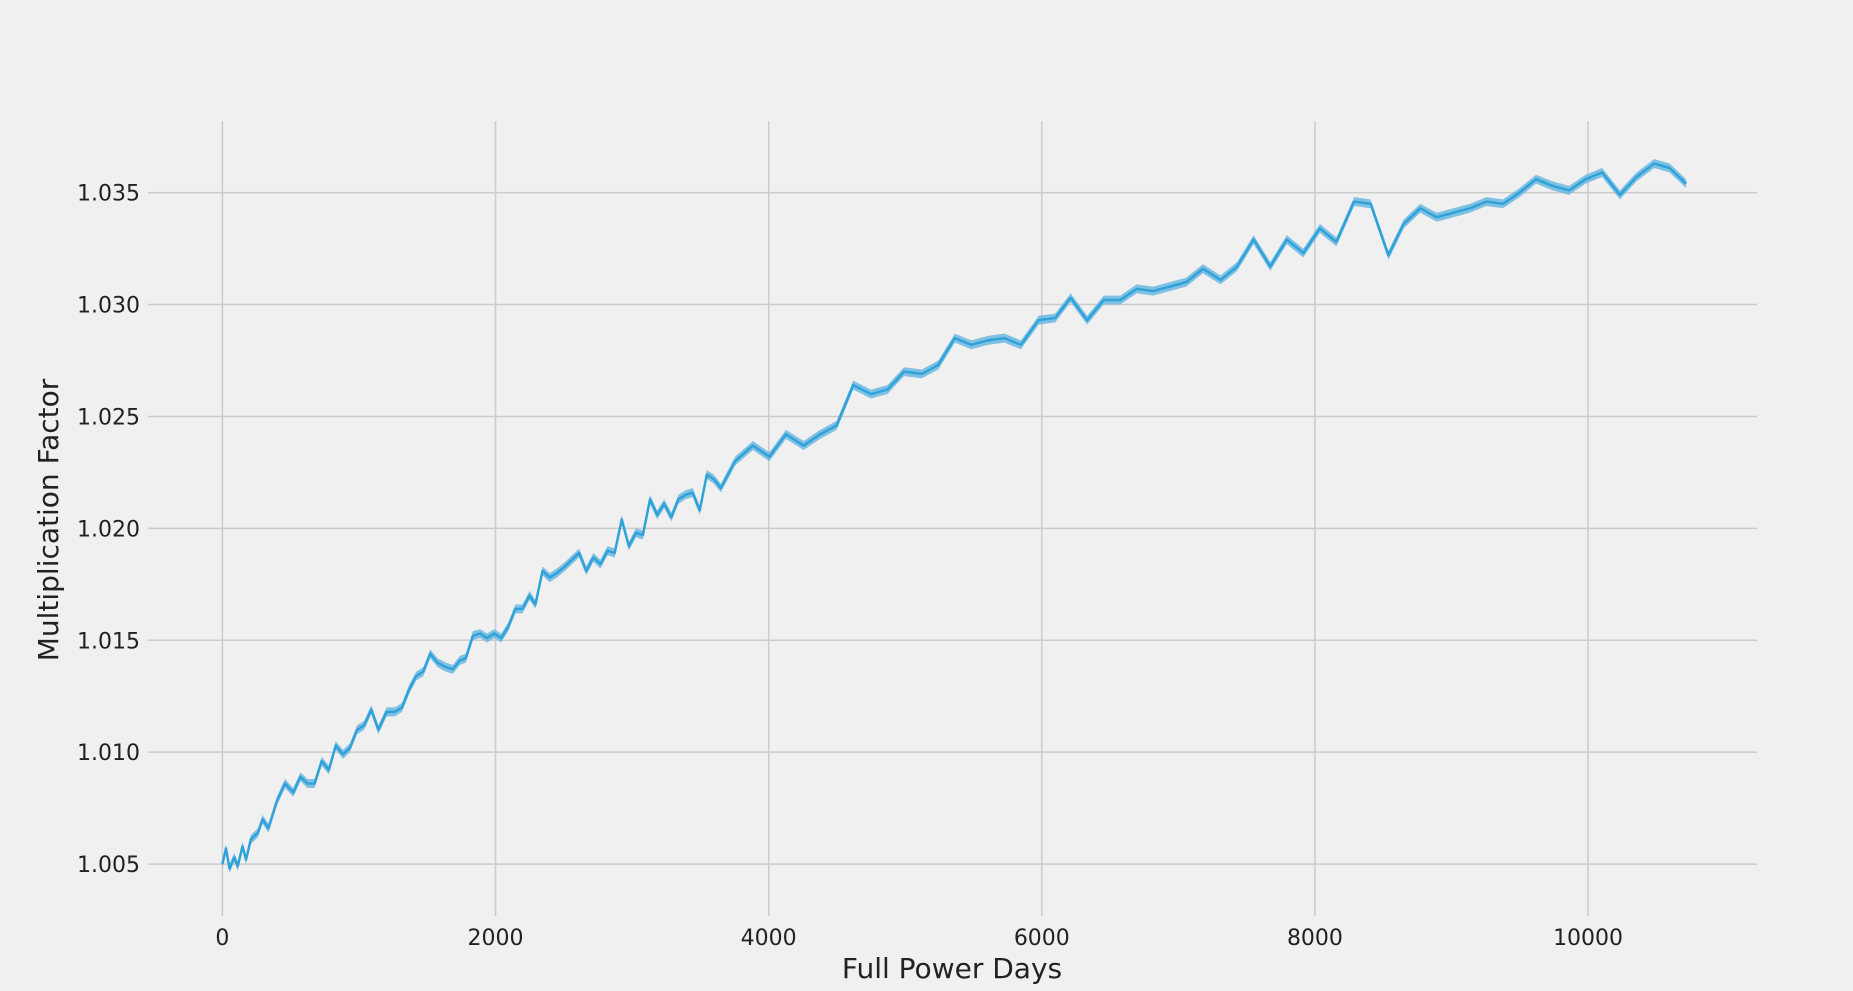 Image resolution: width=1853 pixels, height=991 pixels. I want to click on x-tick-label: 8000, so click(1315, 938).